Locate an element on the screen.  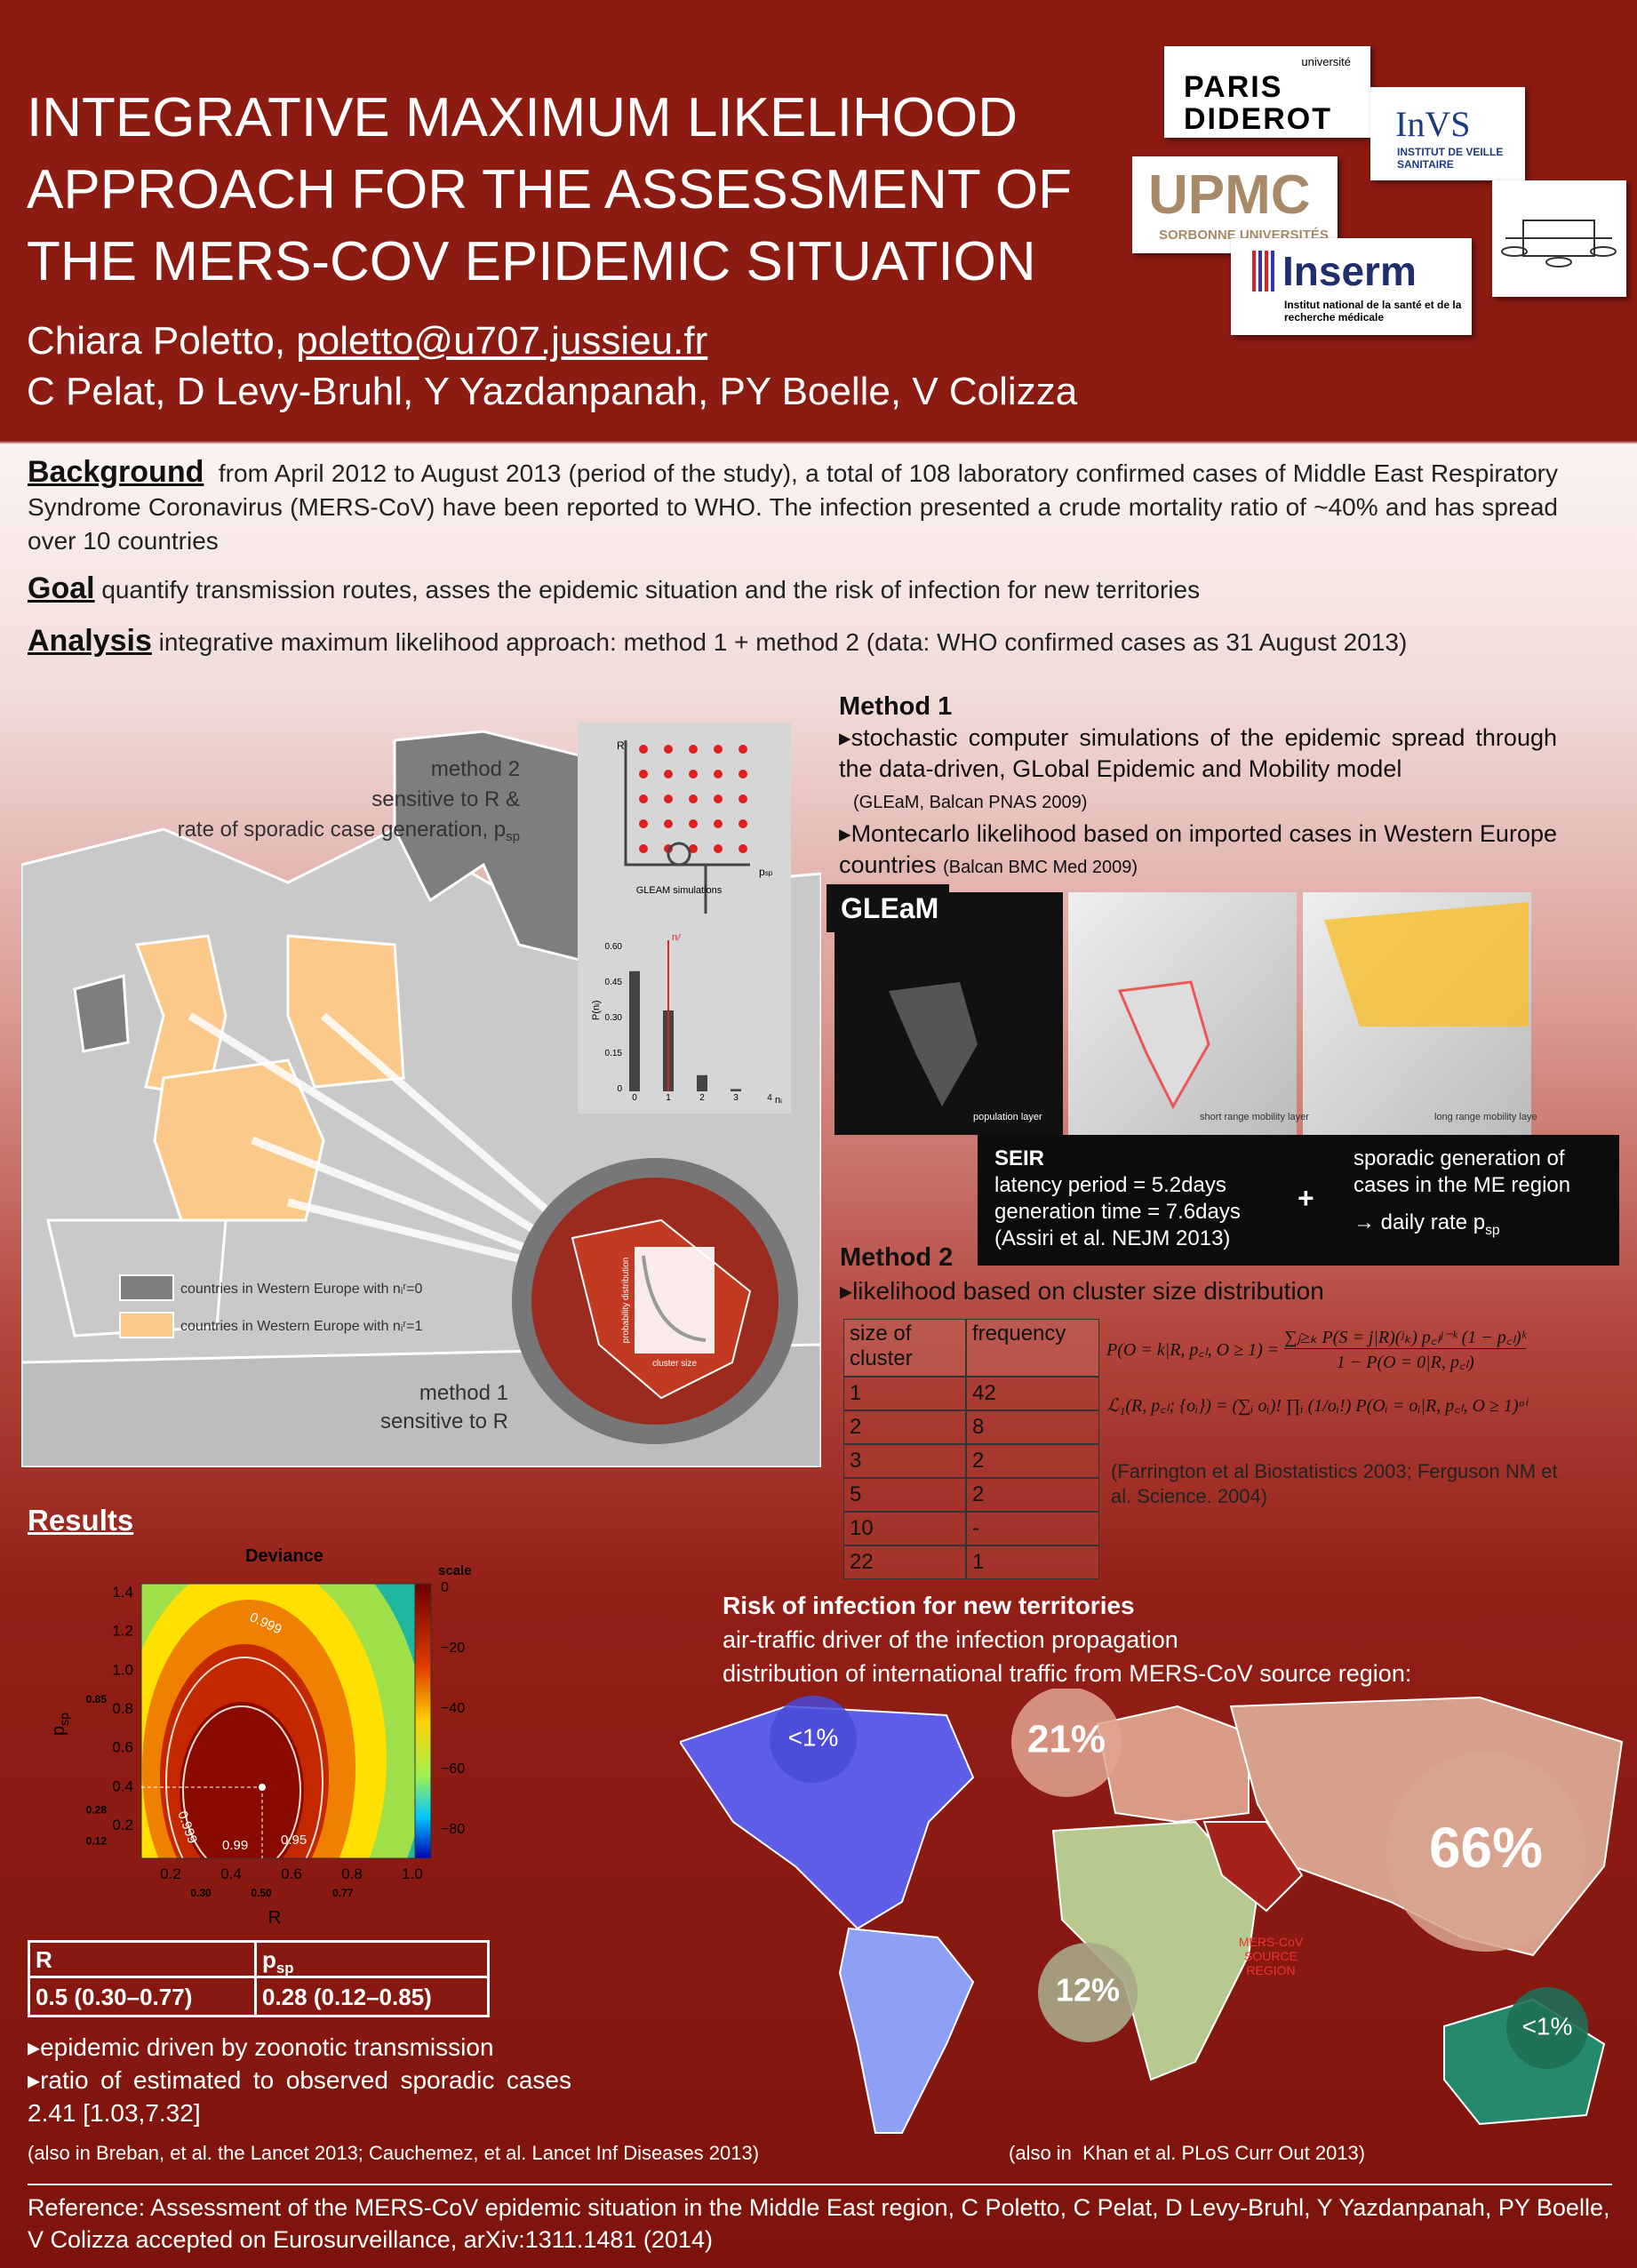
t: p is located at coordinates (59, 1731).